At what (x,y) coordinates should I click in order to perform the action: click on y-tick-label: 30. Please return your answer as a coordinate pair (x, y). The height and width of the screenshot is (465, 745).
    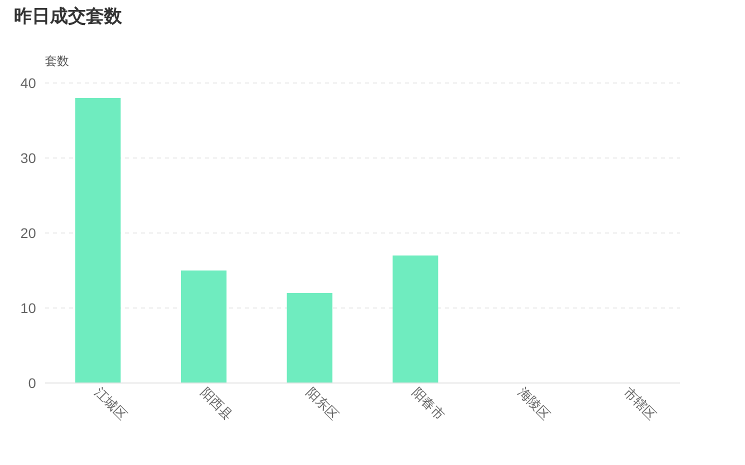
    Looking at the image, I should click on (28, 158).